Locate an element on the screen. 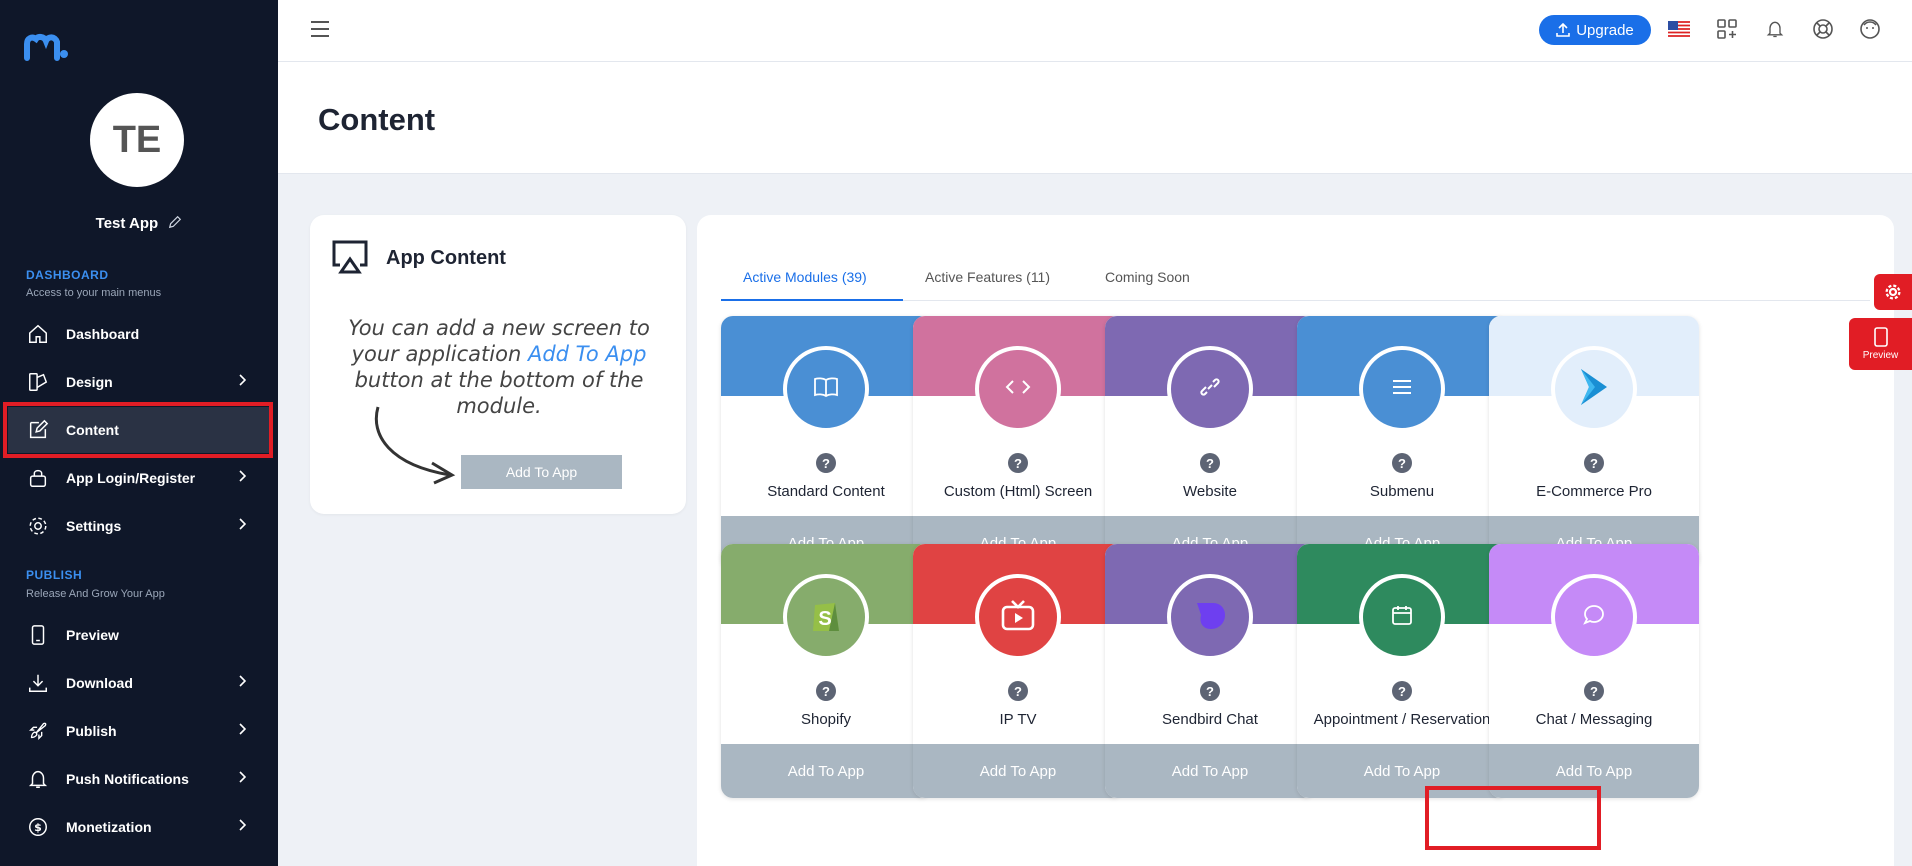  pencil-icon is located at coordinates (175, 224).